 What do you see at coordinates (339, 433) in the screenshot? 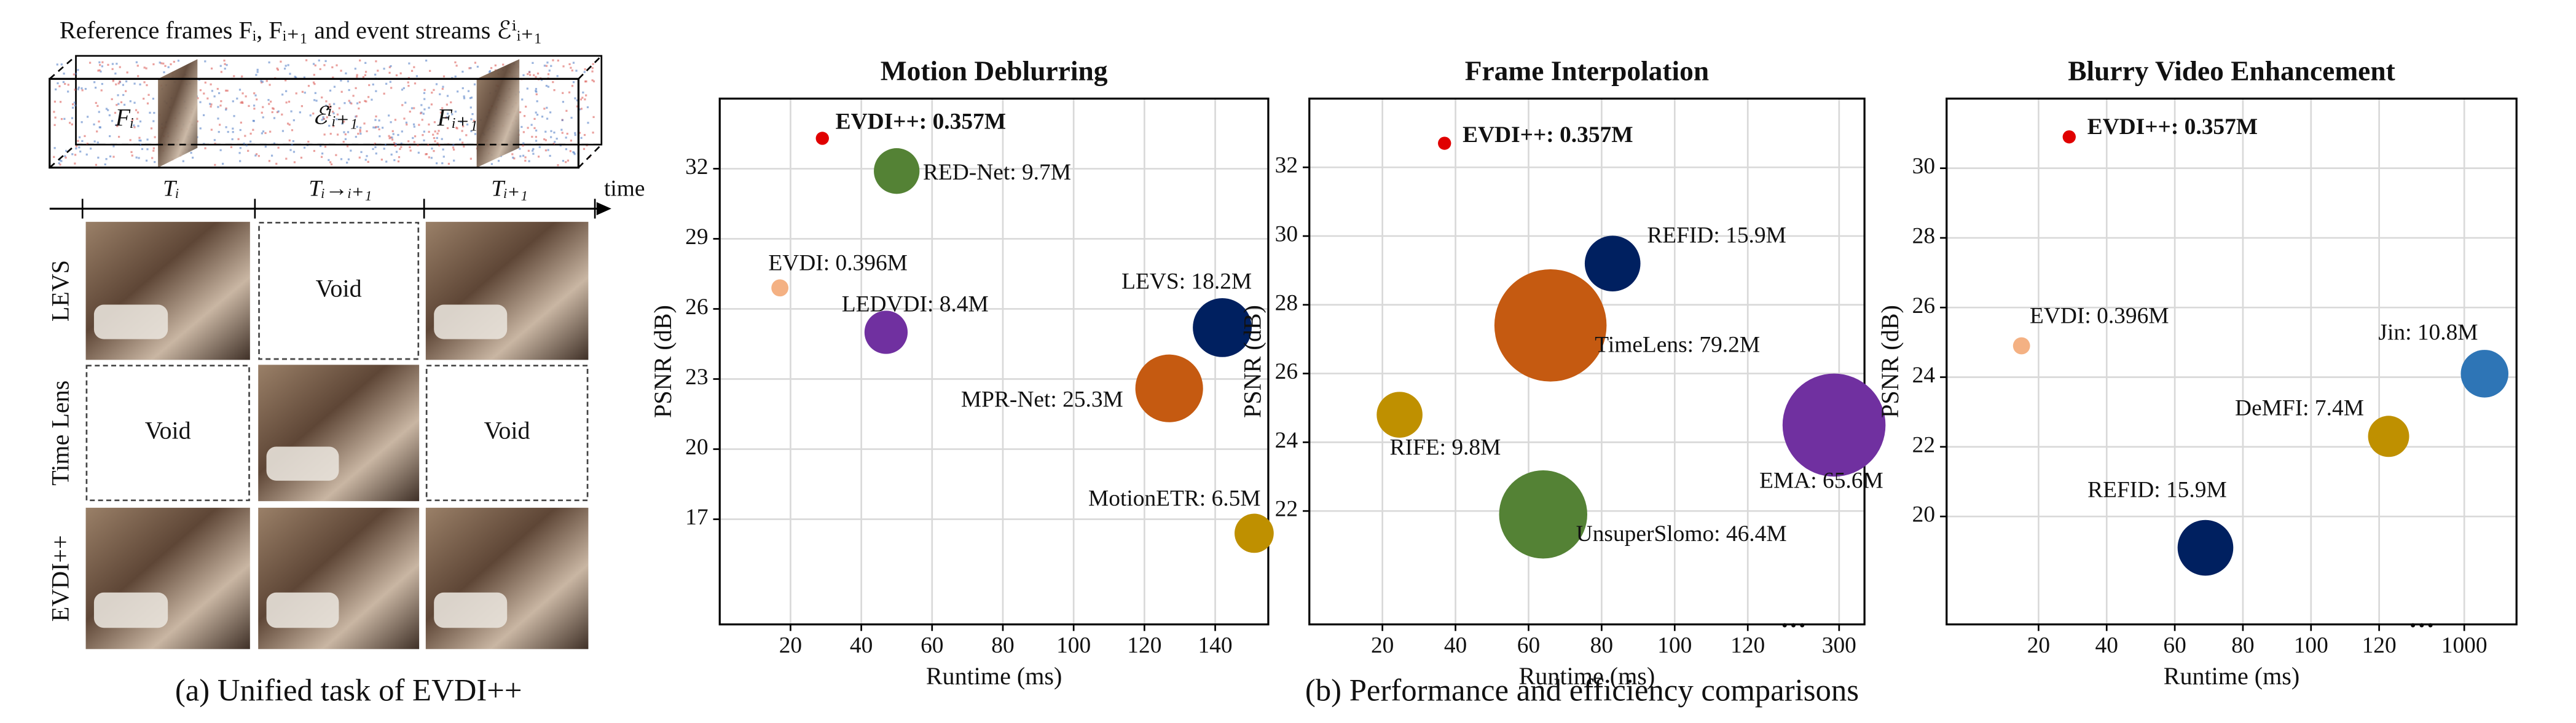
I see `frame-image` at bounding box center [339, 433].